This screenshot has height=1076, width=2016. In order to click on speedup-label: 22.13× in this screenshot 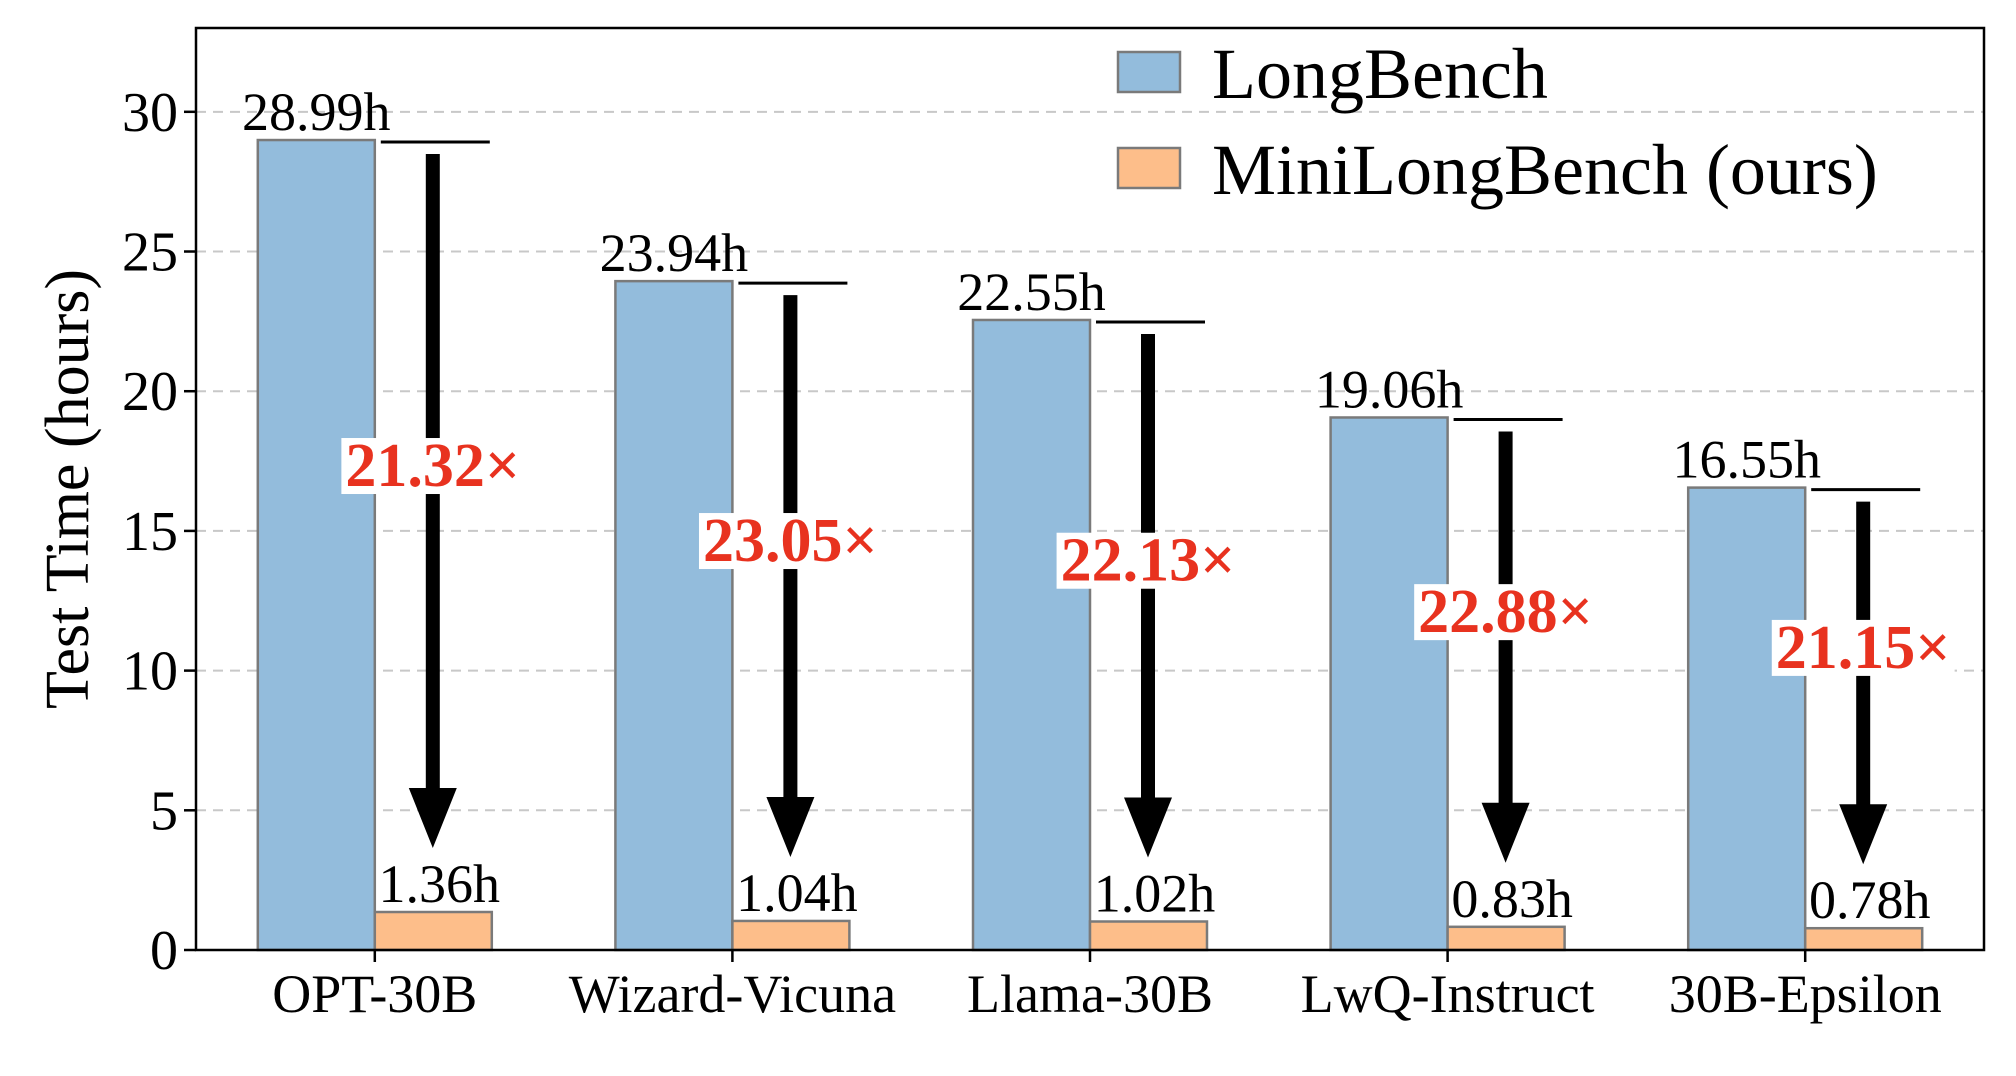, I will do `click(1148, 561)`.